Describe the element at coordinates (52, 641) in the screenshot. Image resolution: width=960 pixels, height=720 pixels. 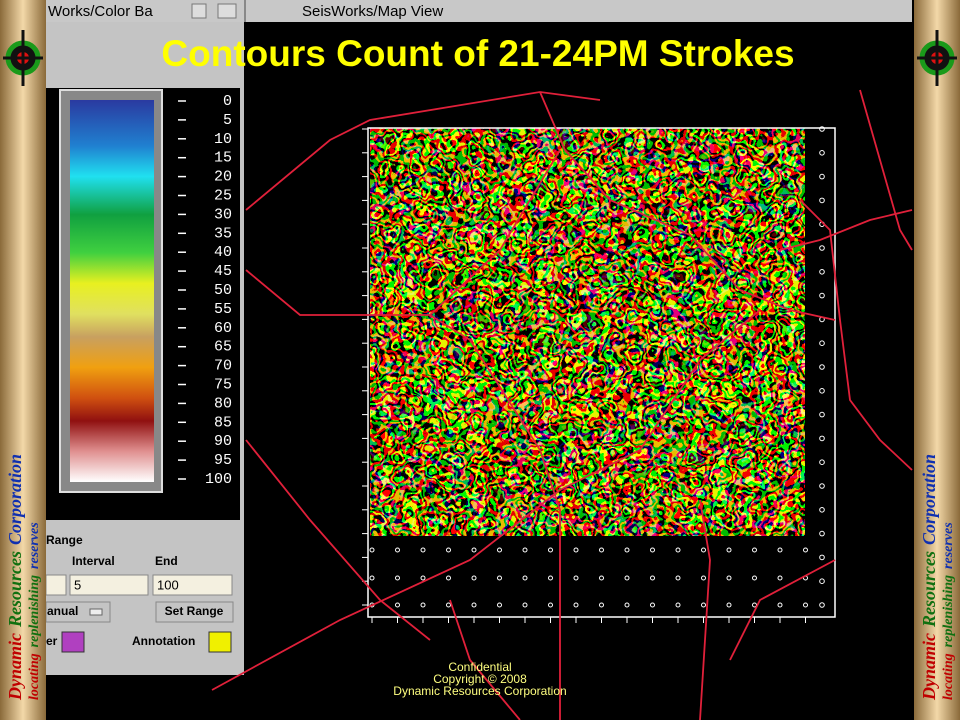
I see `color-label: er` at that location.